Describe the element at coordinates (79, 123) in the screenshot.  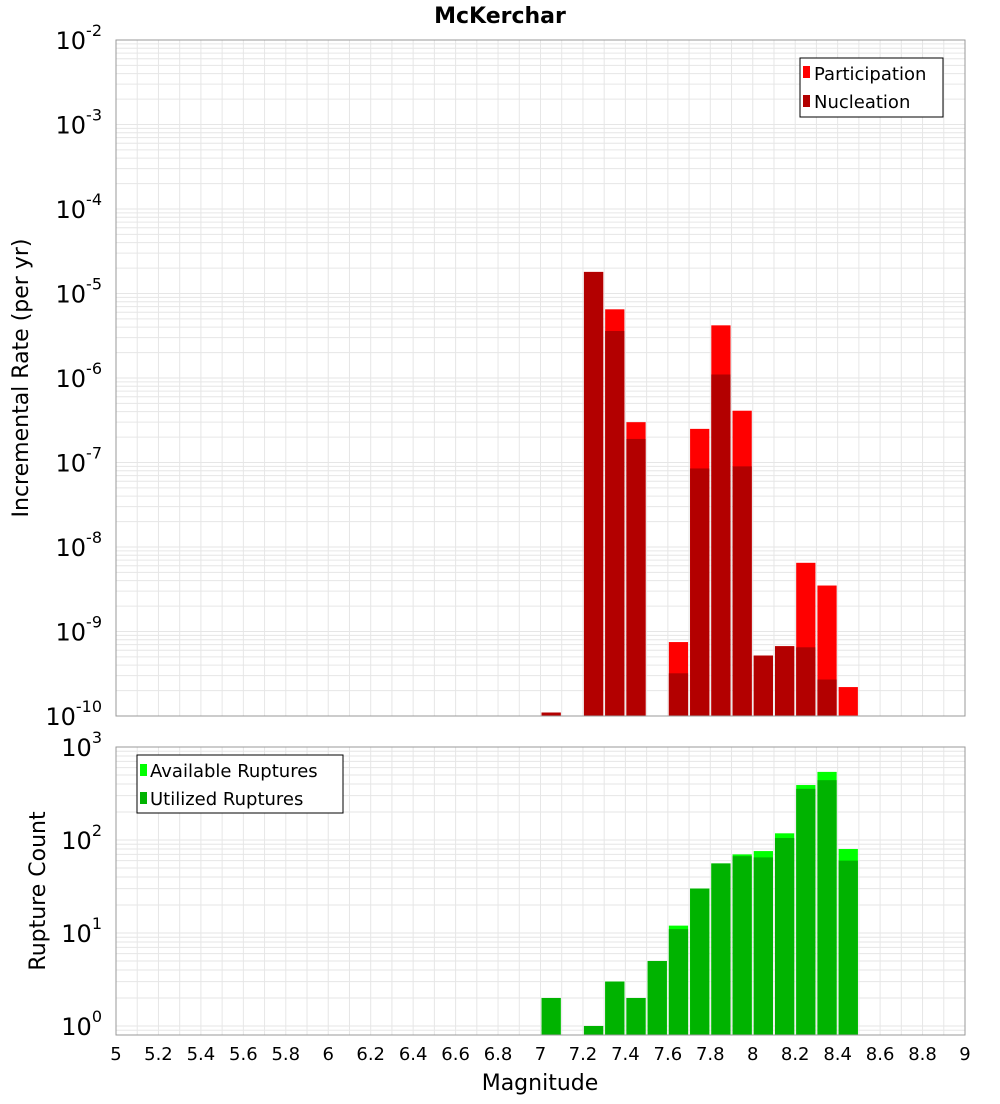
I see `rate-y-tick-label: 10⁻³` at that location.